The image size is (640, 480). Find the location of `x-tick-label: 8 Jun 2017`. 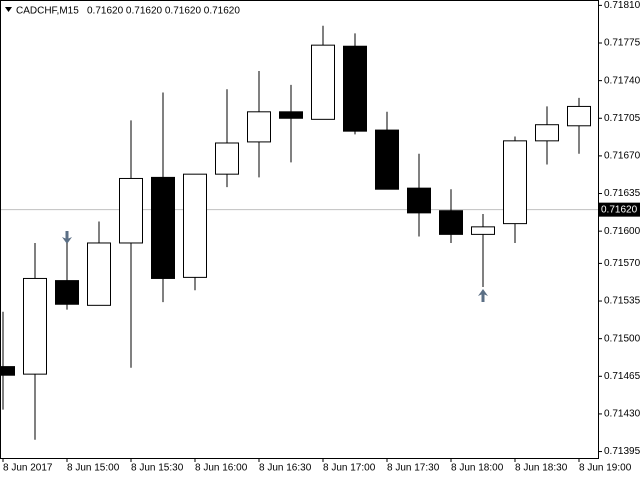

x-tick-label: 8 Jun 2017 is located at coordinates (28, 468).